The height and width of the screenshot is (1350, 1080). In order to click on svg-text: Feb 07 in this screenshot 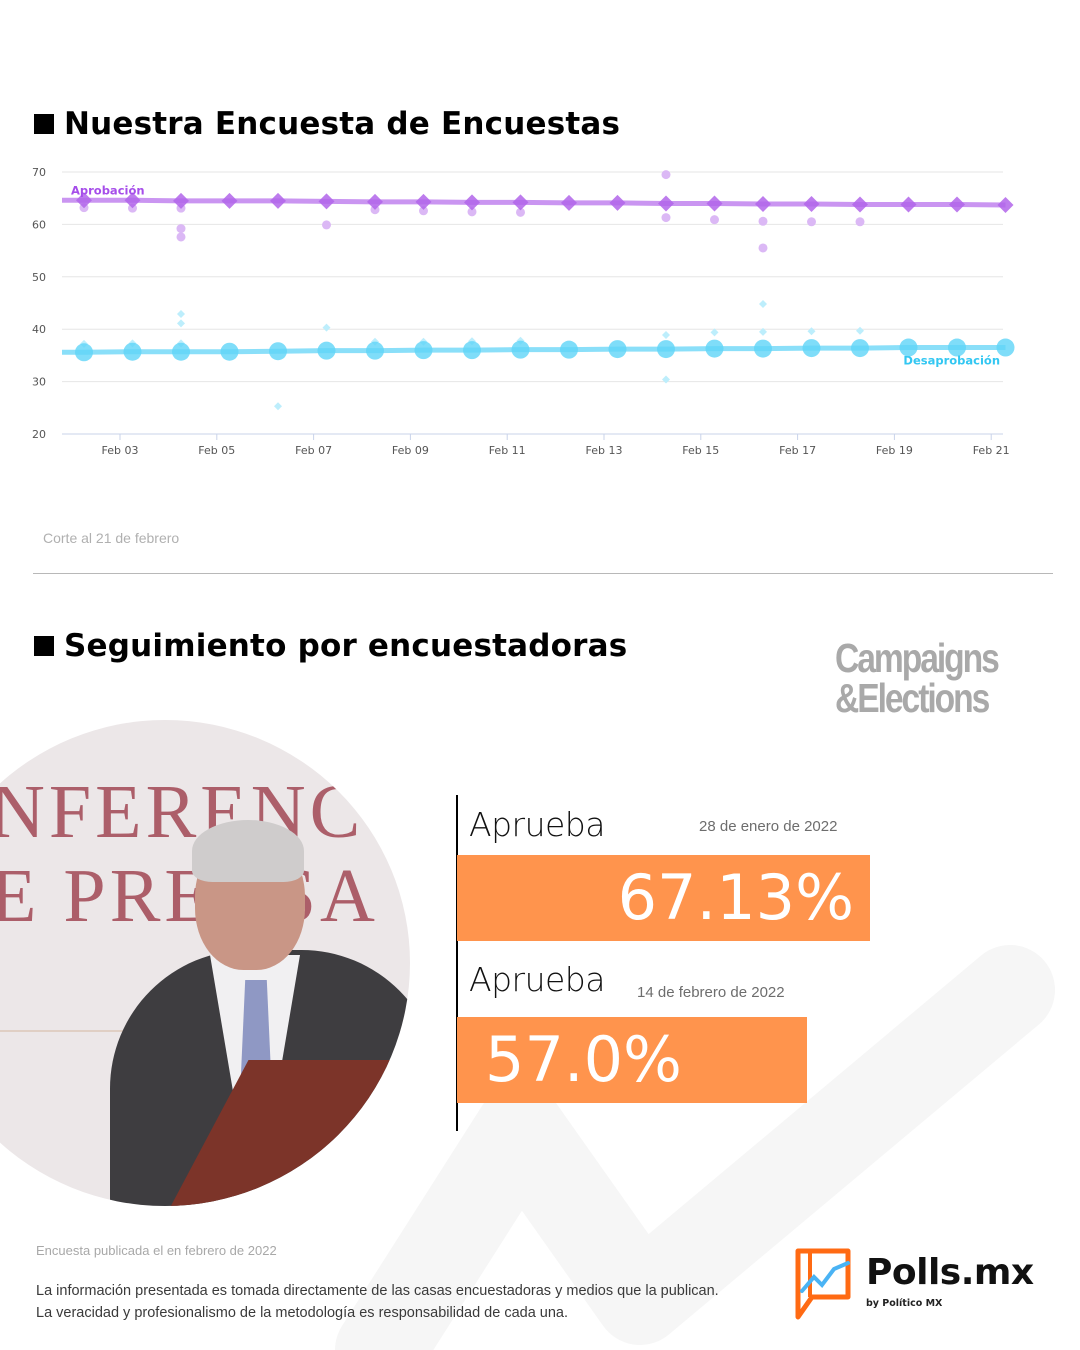, I will do `click(313, 450)`.